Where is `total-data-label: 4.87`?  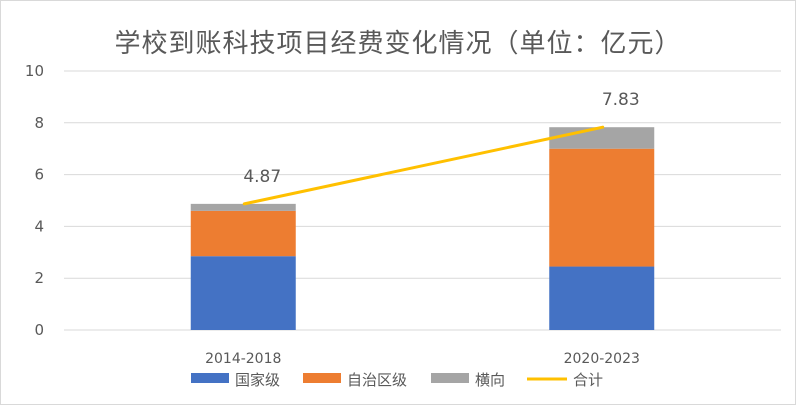 total-data-label: 4.87 is located at coordinates (262, 177).